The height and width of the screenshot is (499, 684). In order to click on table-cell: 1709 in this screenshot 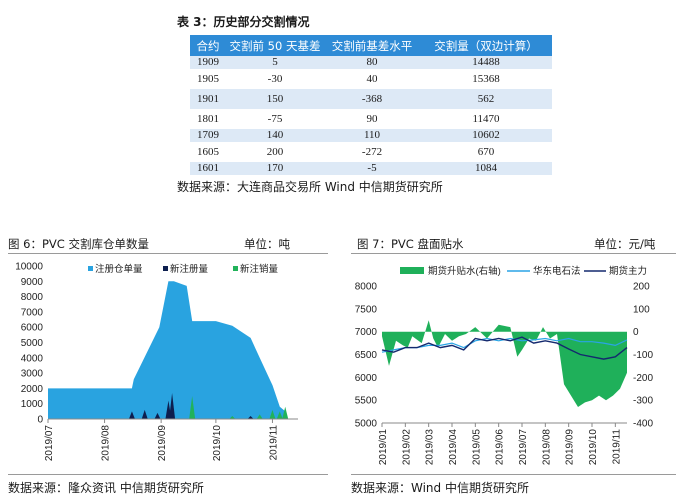, I will do `click(208, 135)`.